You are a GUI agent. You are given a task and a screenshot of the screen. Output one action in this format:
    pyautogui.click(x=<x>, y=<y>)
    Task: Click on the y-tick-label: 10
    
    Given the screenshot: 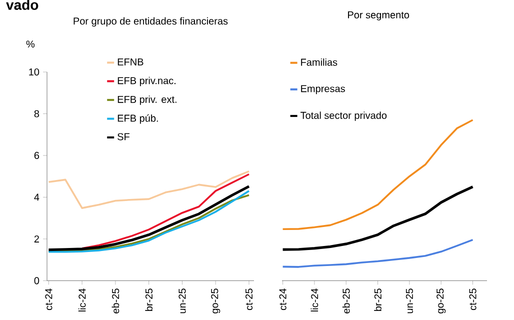 What is the action you would take?
    pyautogui.click(x=34, y=72)
    